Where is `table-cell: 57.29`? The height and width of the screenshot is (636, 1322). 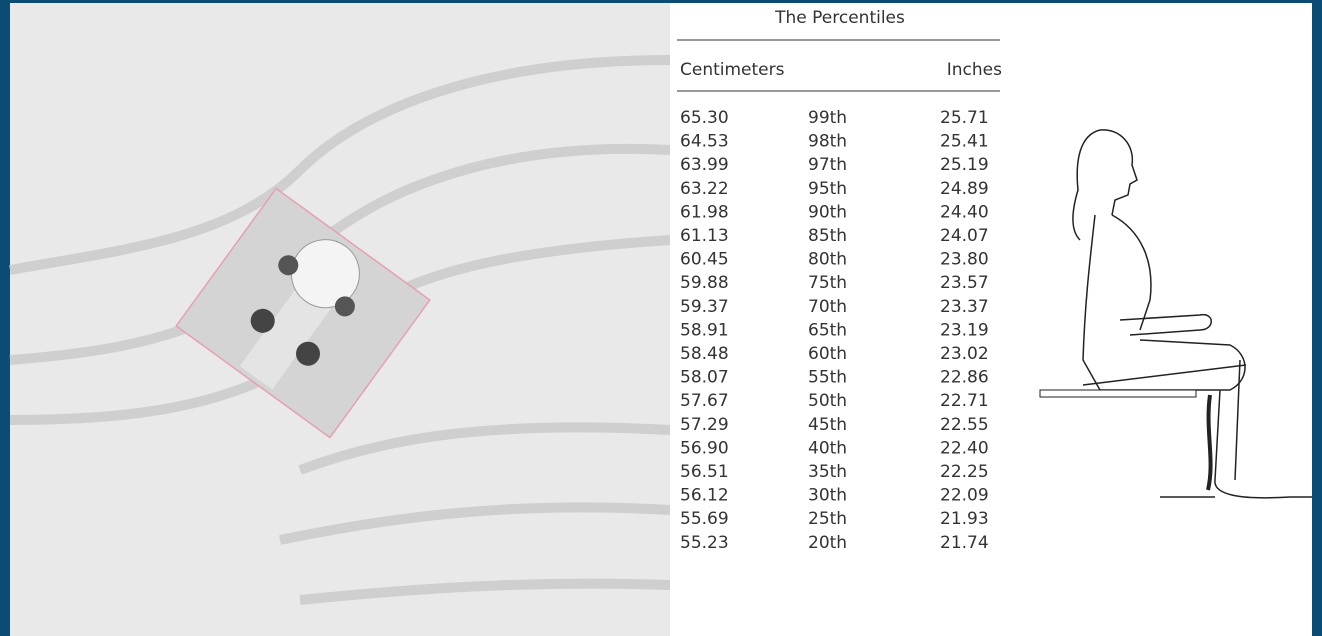
table-cell: 57.29 is located at coordinates (704, 425).